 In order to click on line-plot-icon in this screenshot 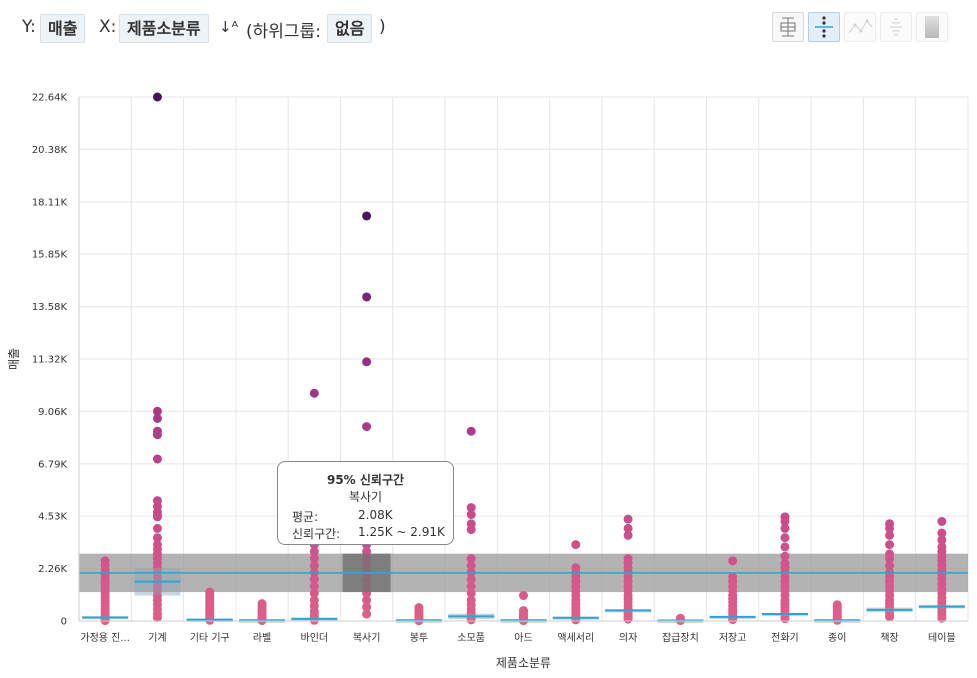, I will do `click(860, 26)`.